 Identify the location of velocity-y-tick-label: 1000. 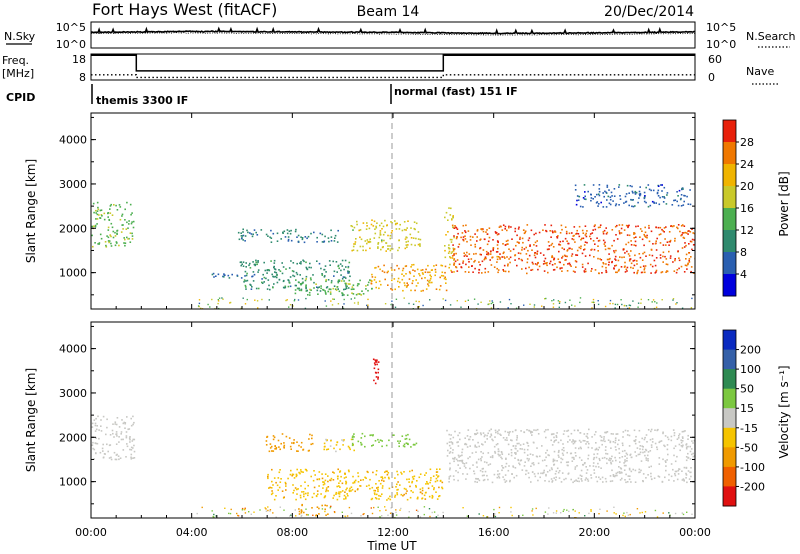
(73, 482).